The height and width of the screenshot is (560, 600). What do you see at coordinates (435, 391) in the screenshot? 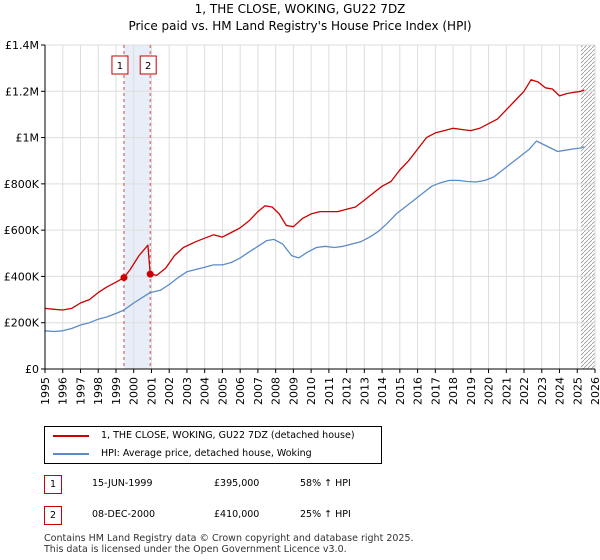
I see `x-tick-label: 2017` at bounding box center [435, 391].